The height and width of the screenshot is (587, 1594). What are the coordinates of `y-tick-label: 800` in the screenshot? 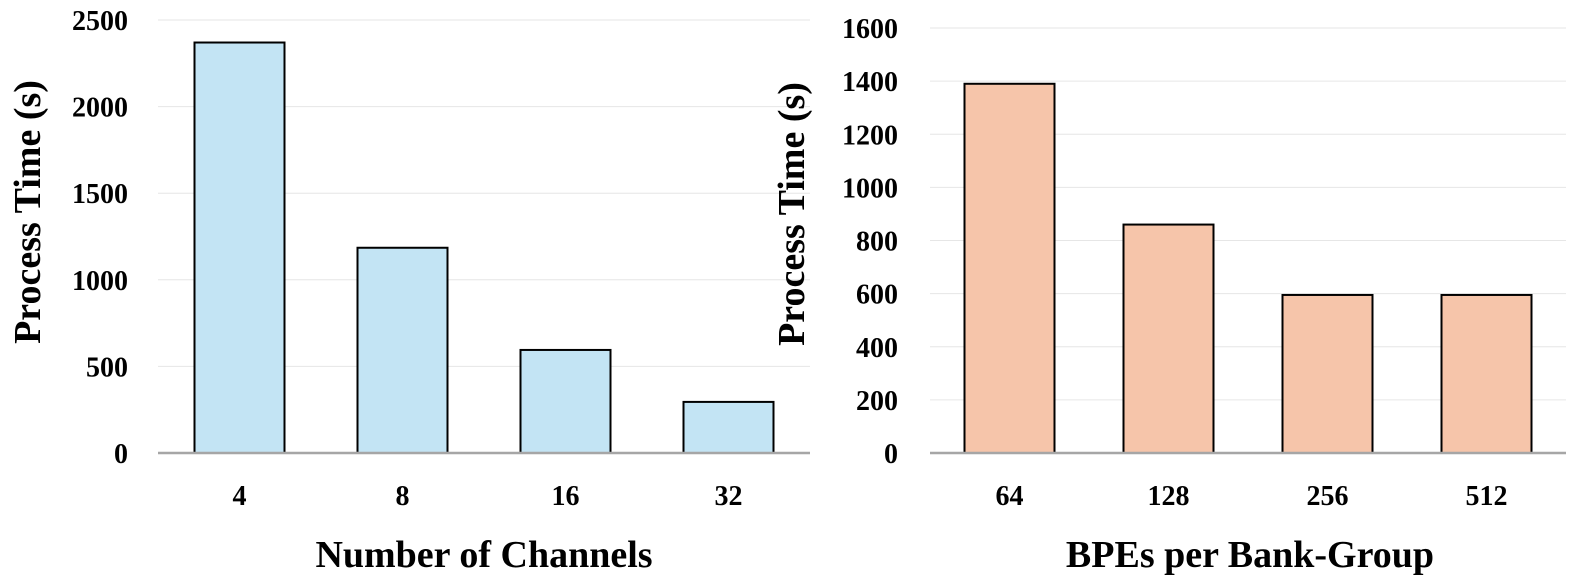 It's located at (877, 242).